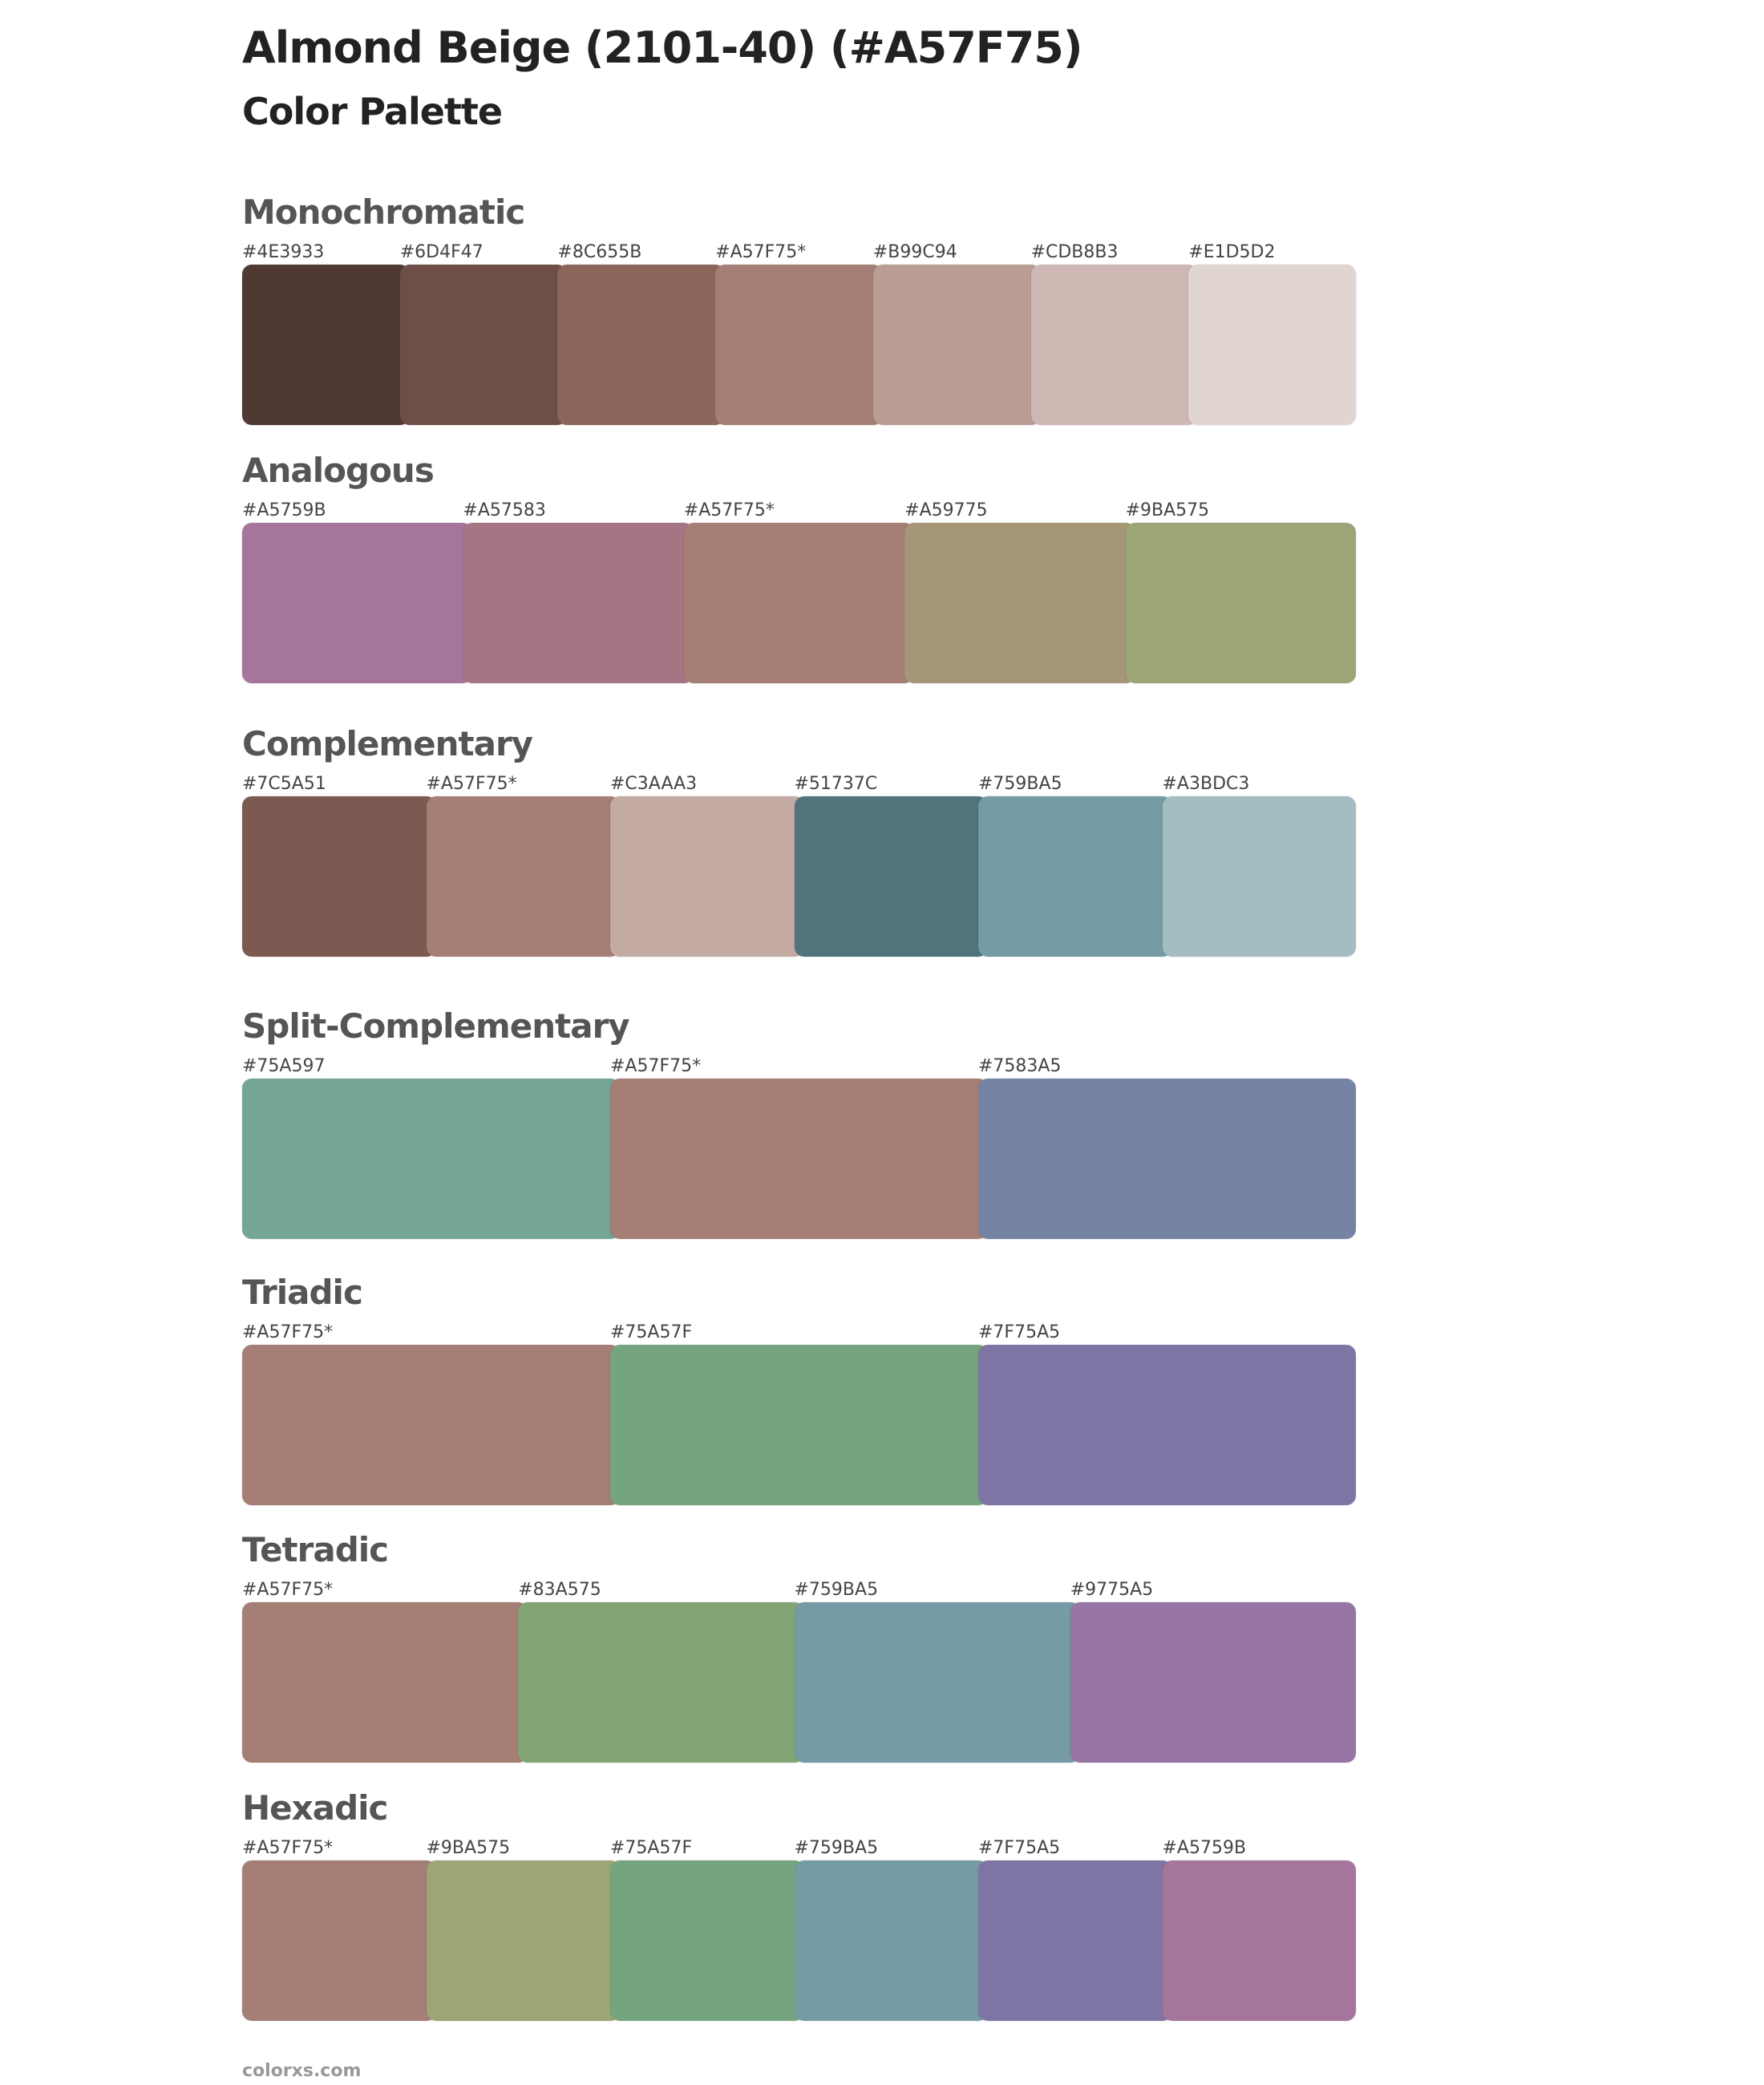 Image resolution: width=1764 pixels, height=2085 pixels. Describe the element at coordinates (1074, 252) in the screenshot. I see `swatch-label: #CDB8B3` at that location.